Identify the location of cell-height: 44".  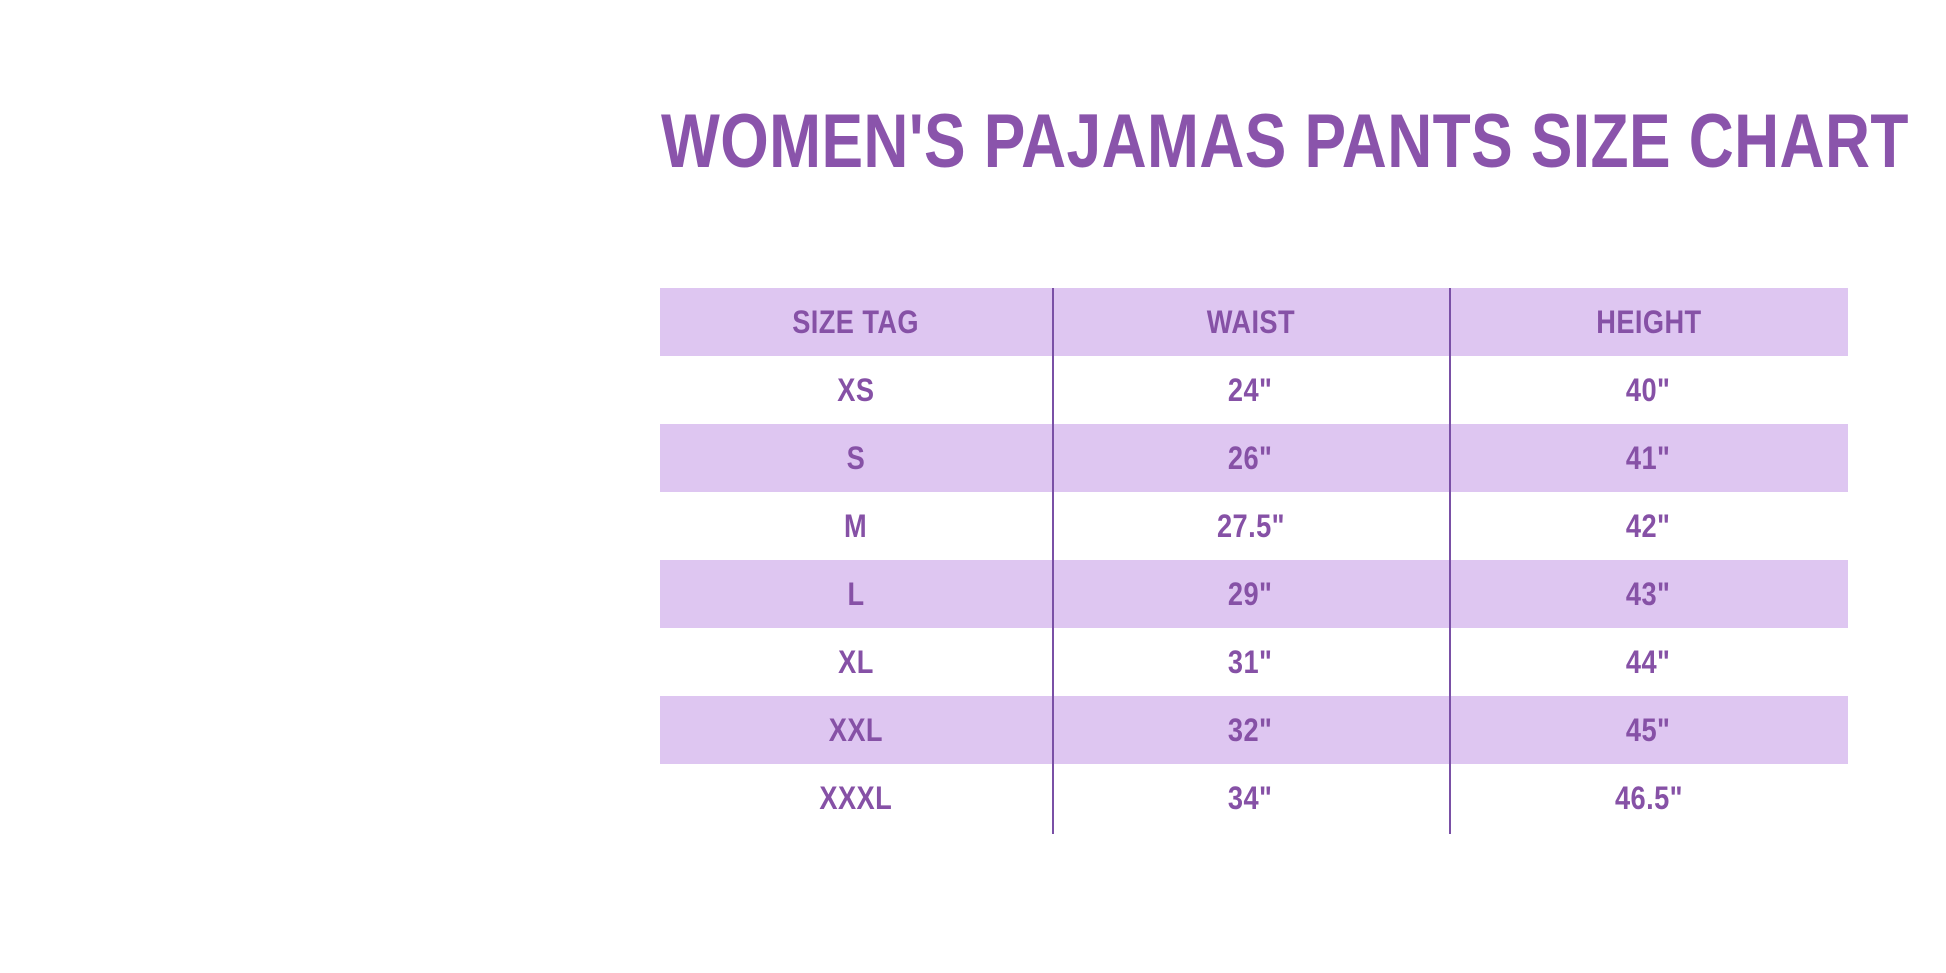
(1648, 662).